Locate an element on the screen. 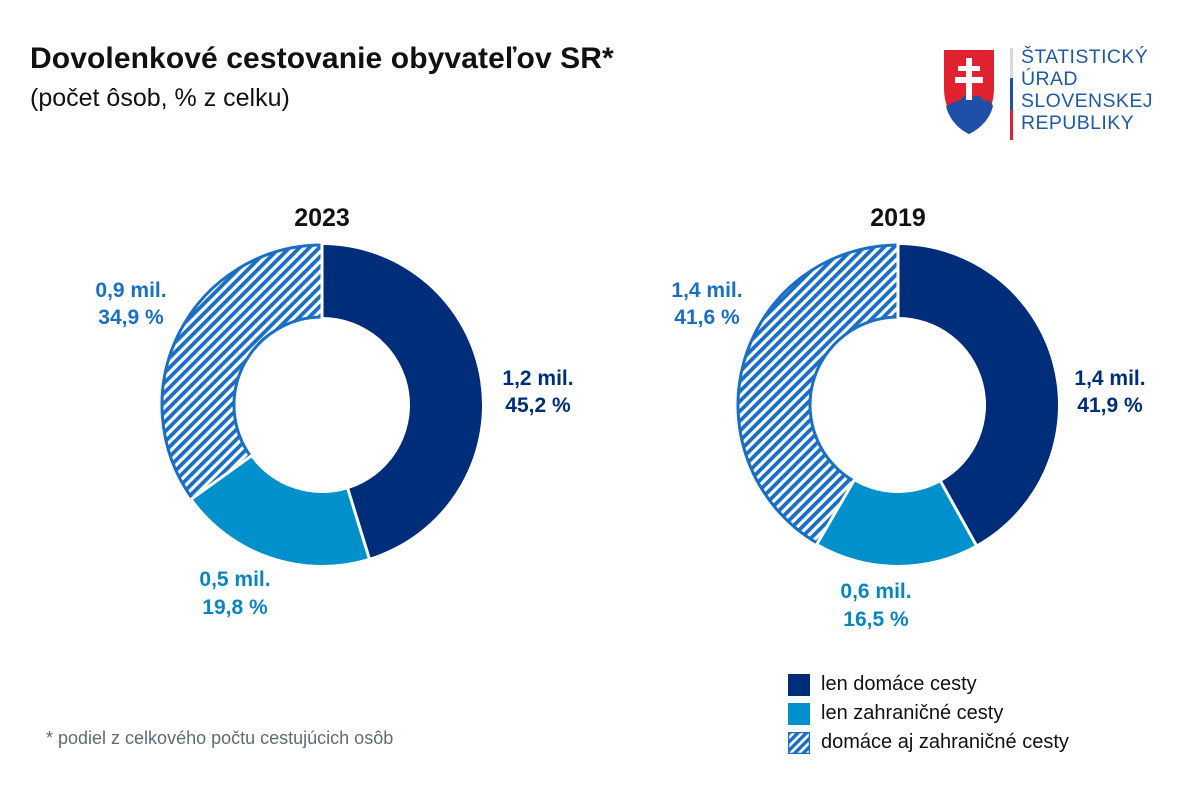 This screenshot has height=800, width=1200. data-label-2019-foreign-percent: 16,5 % is located at coordinates (876, 619).